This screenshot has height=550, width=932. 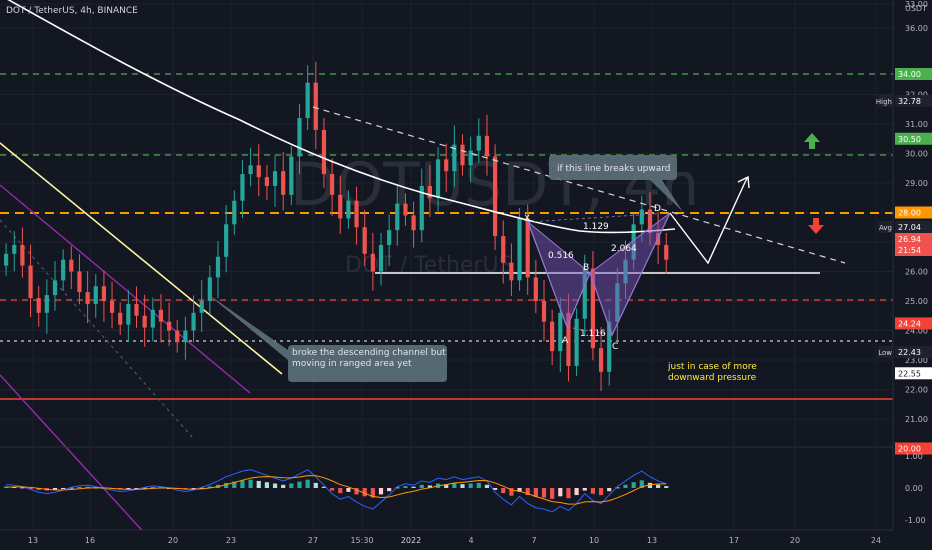 I want to click on price-tag-label: 32.78, so click(x=909, y=101).